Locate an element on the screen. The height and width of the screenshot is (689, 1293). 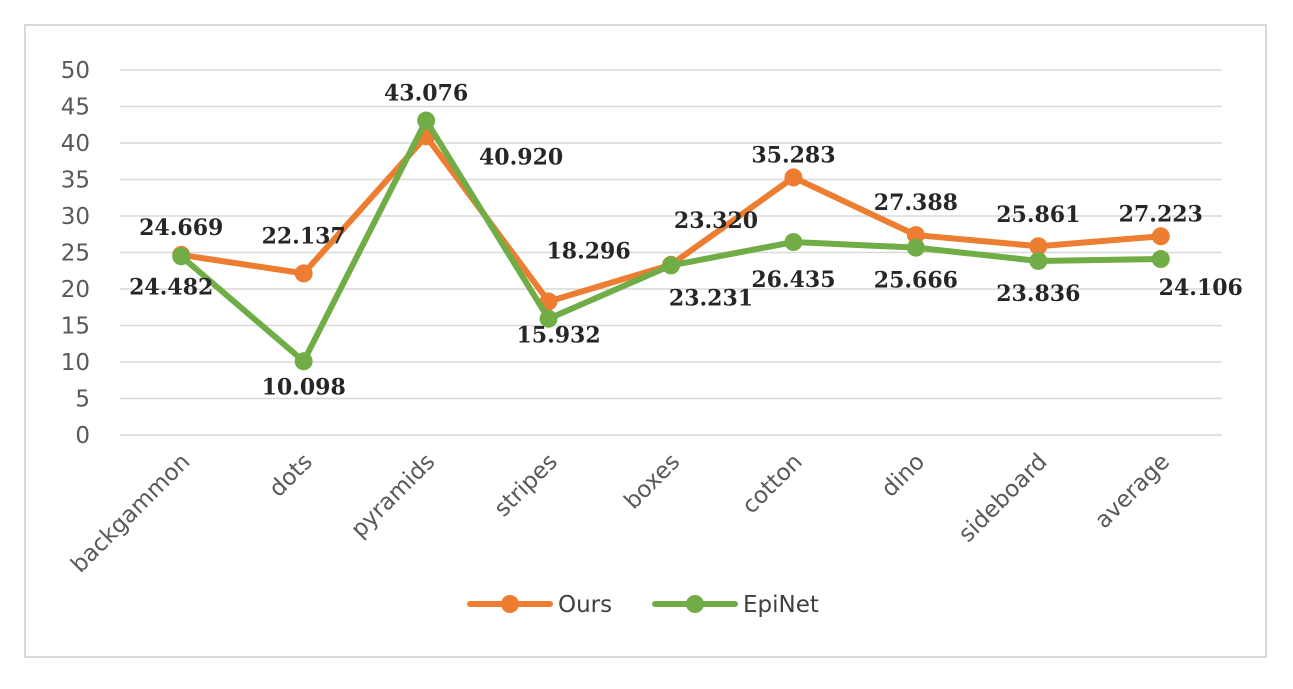
y-tick-label: 35 is located at coordinates (75, 181).